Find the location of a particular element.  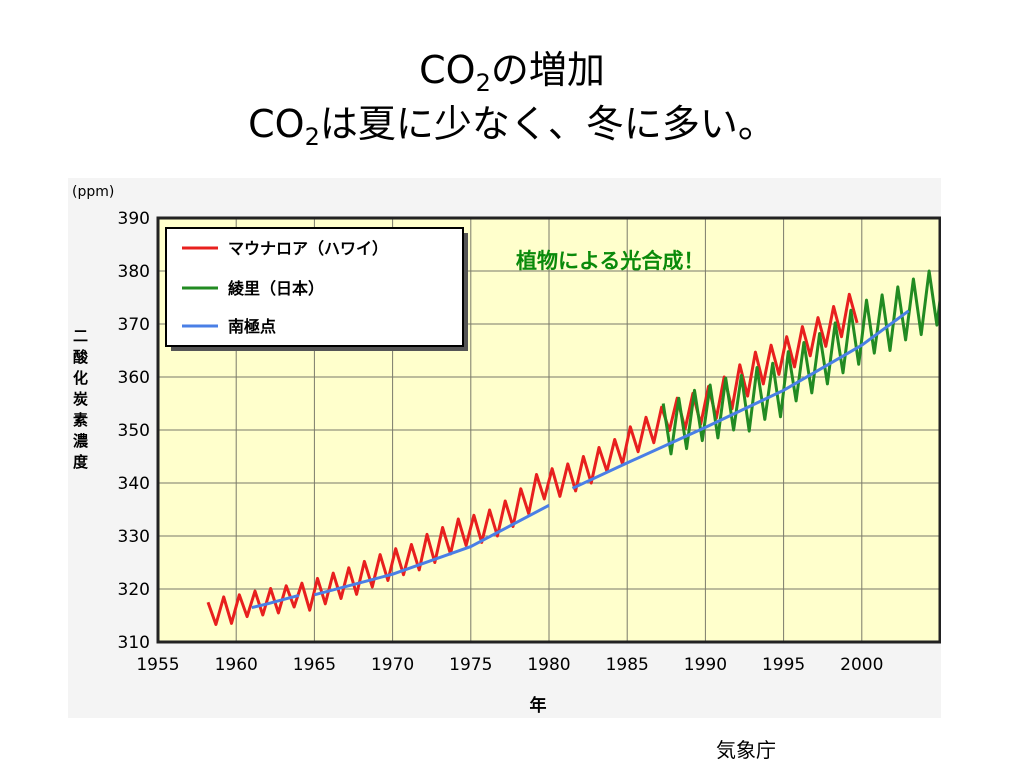

y-tick-label: 370 is located at coordinates (134, 325).